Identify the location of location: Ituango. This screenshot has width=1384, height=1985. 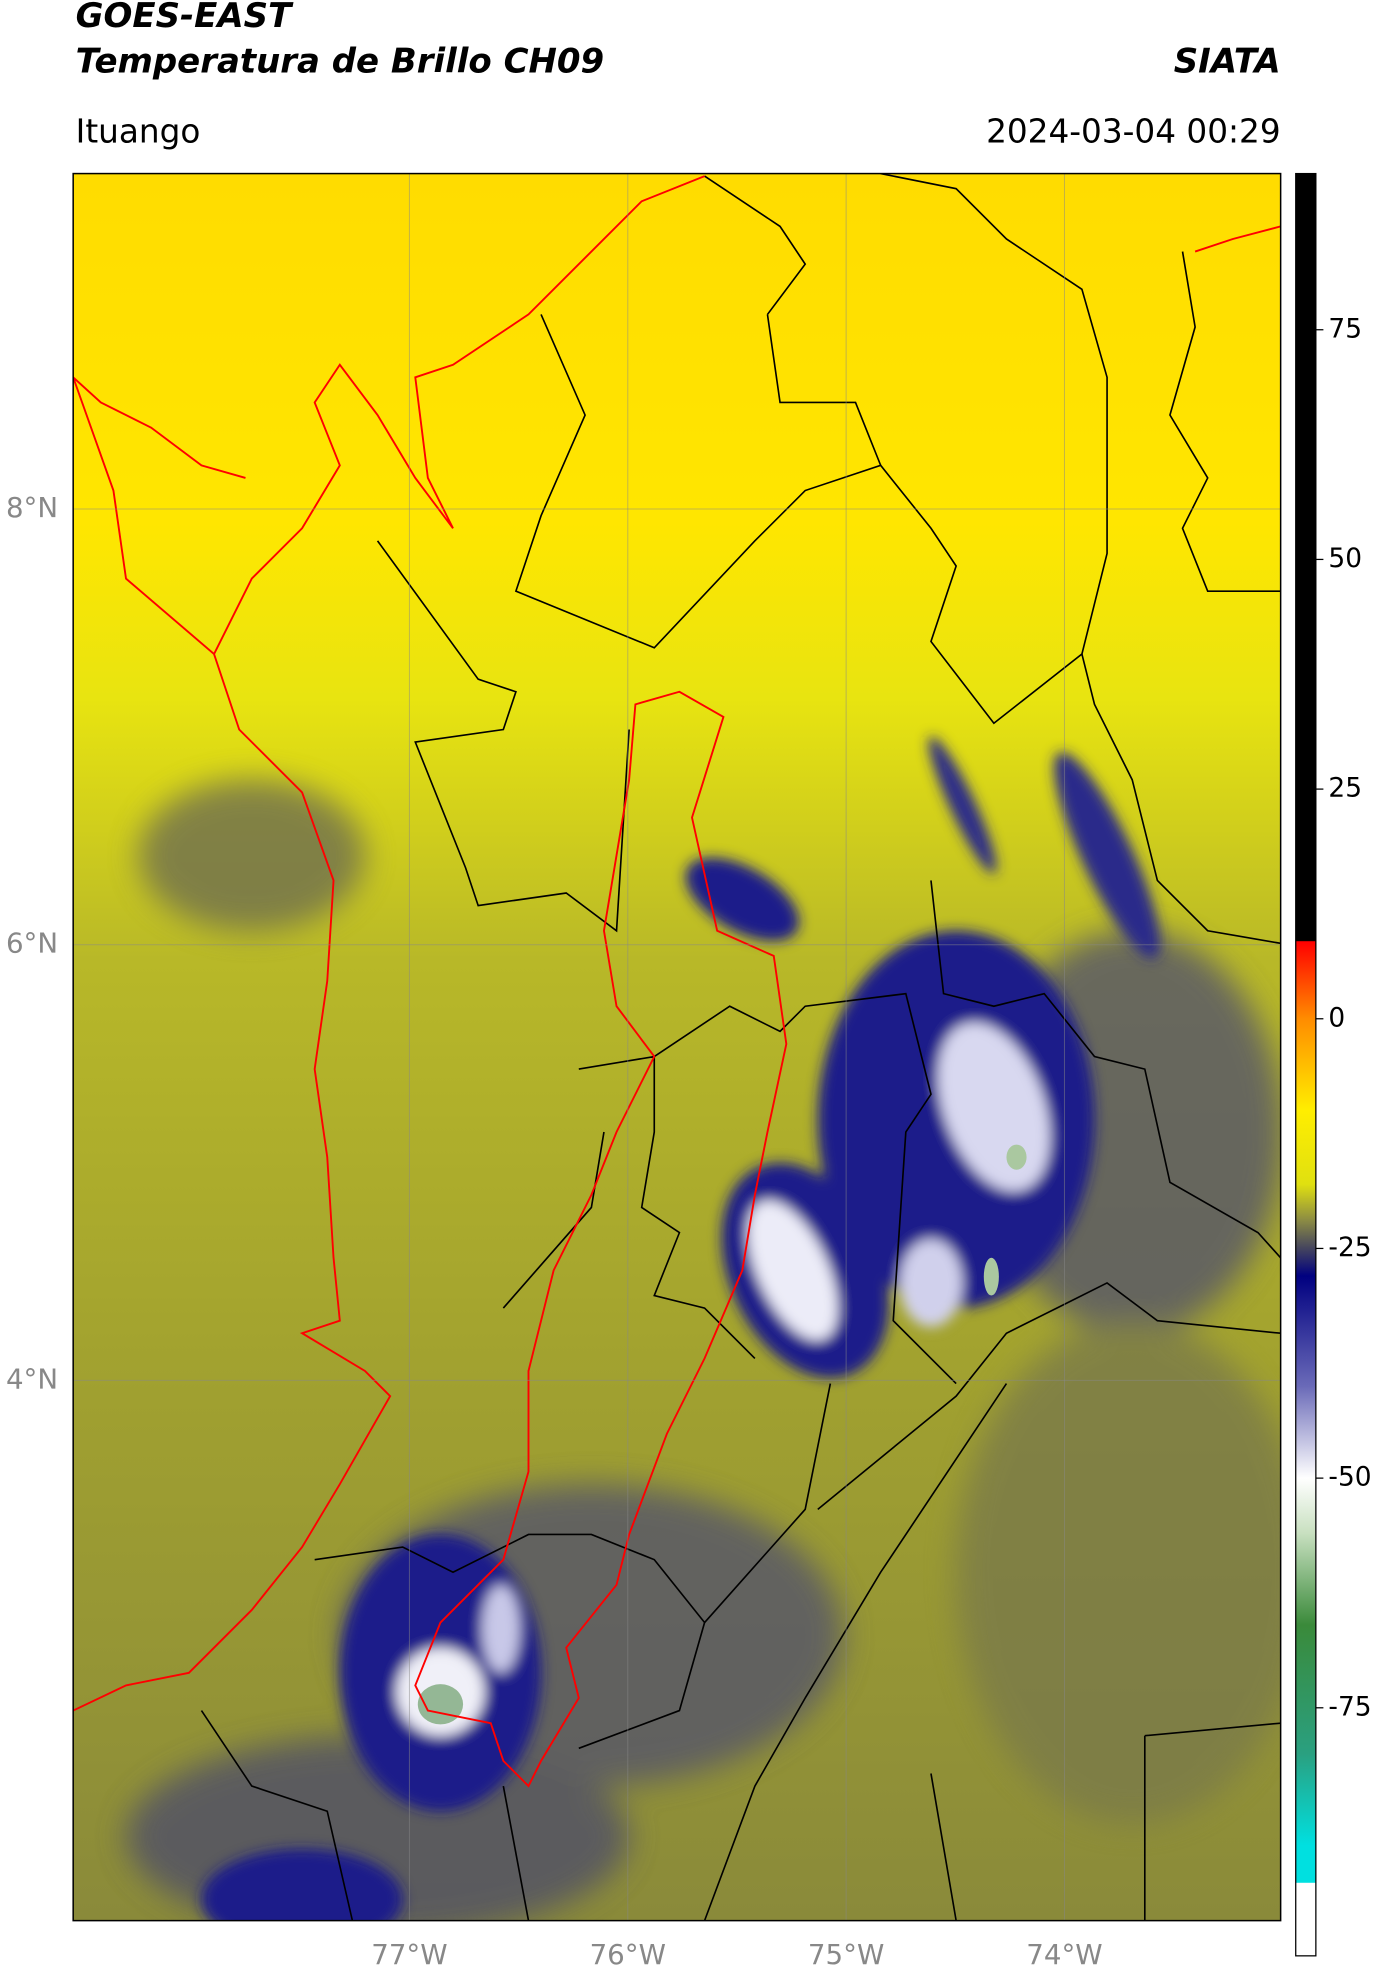
(138, 131).